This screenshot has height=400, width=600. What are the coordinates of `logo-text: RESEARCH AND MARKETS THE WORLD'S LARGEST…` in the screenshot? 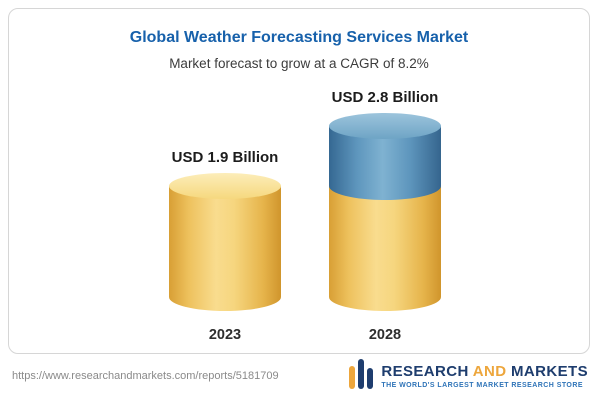 It's located at (484, 376).